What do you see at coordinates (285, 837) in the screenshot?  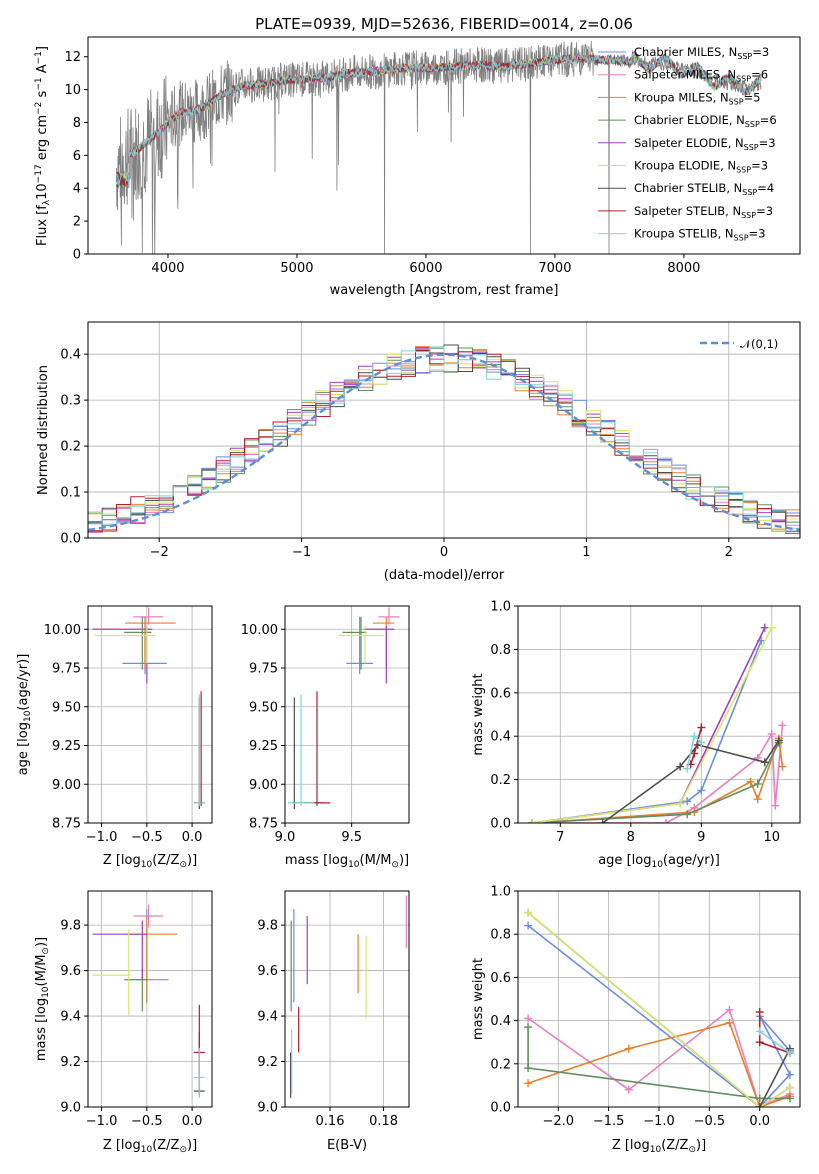 I see `x-tick-label: 9.0` at bounding box center [285, 837].